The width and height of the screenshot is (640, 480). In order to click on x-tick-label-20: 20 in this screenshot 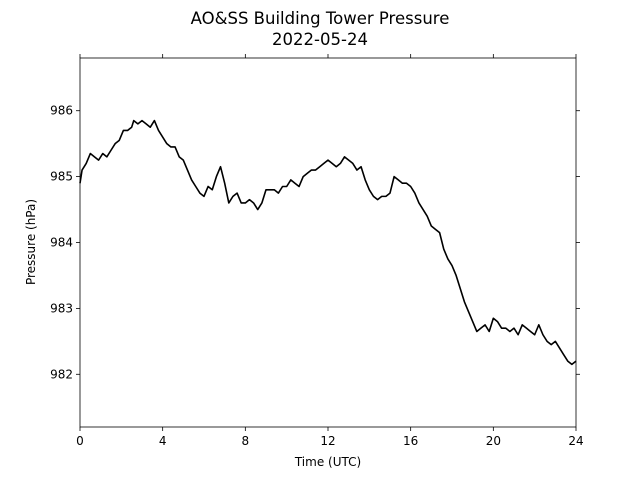, I will do `click(493, 441)`.